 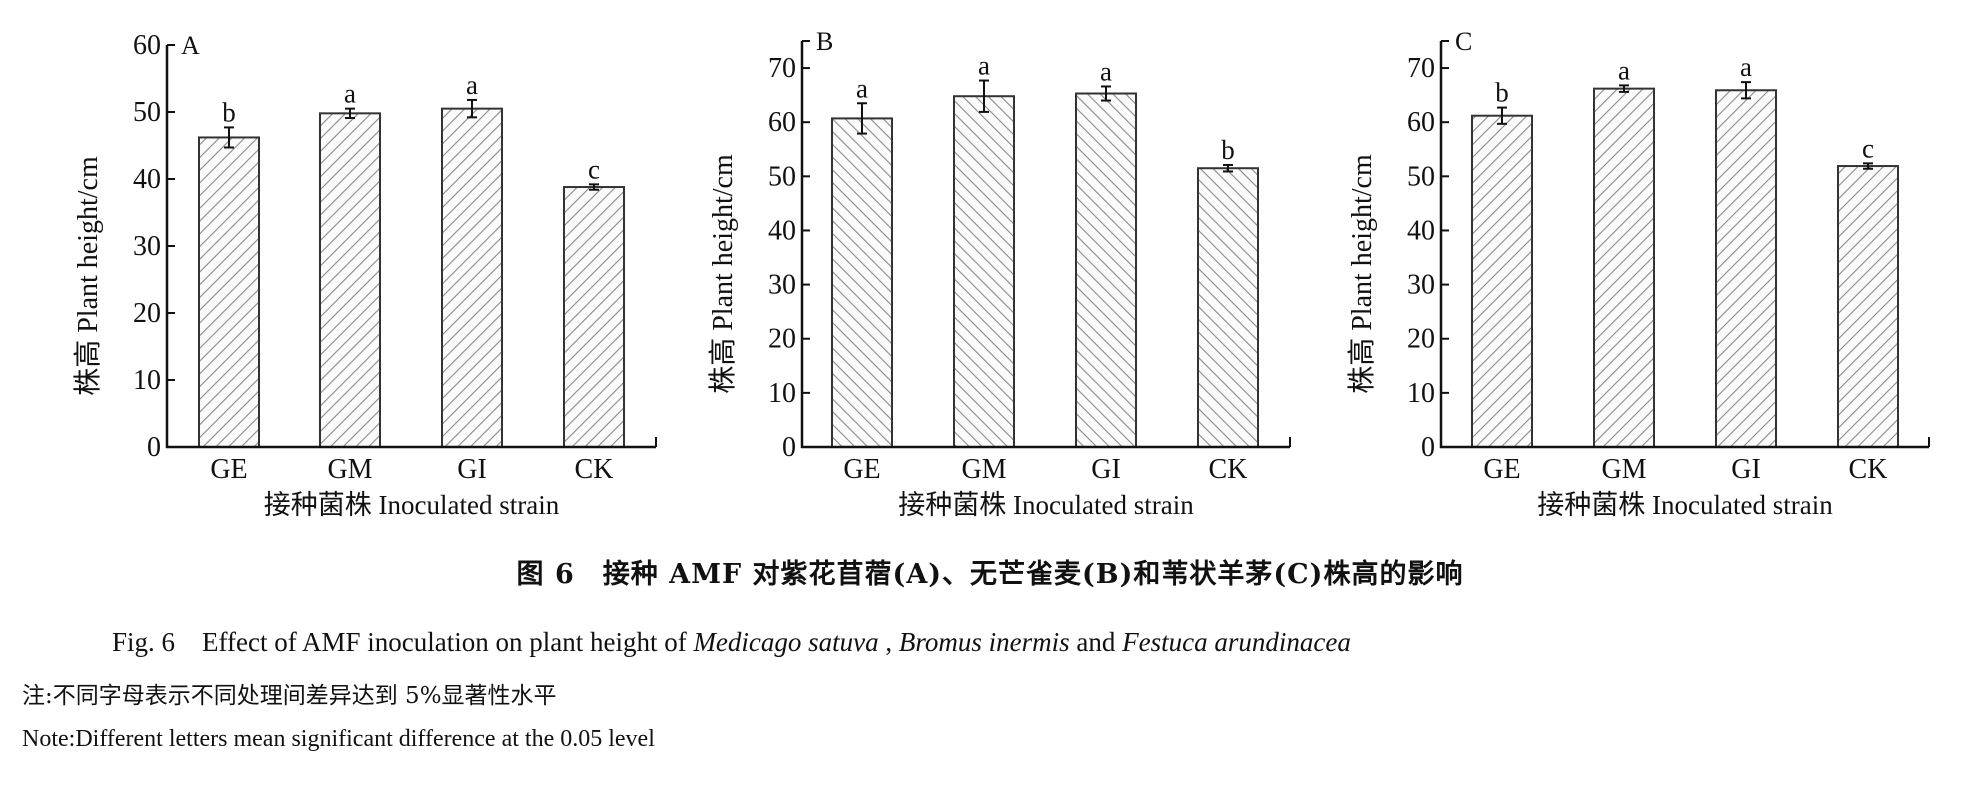 What do you see at coordinates (190, 45) in the screenshot?
I see `panel-label: A` at bounding box center [190, 45].